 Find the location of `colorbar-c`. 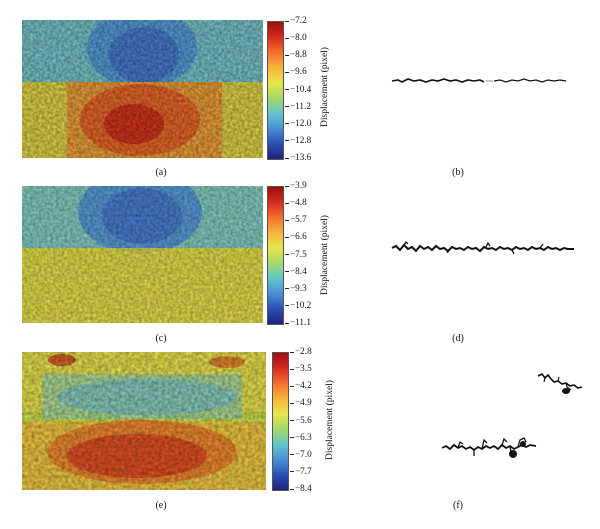

colorbar-c is located at coordinates (275, 255).